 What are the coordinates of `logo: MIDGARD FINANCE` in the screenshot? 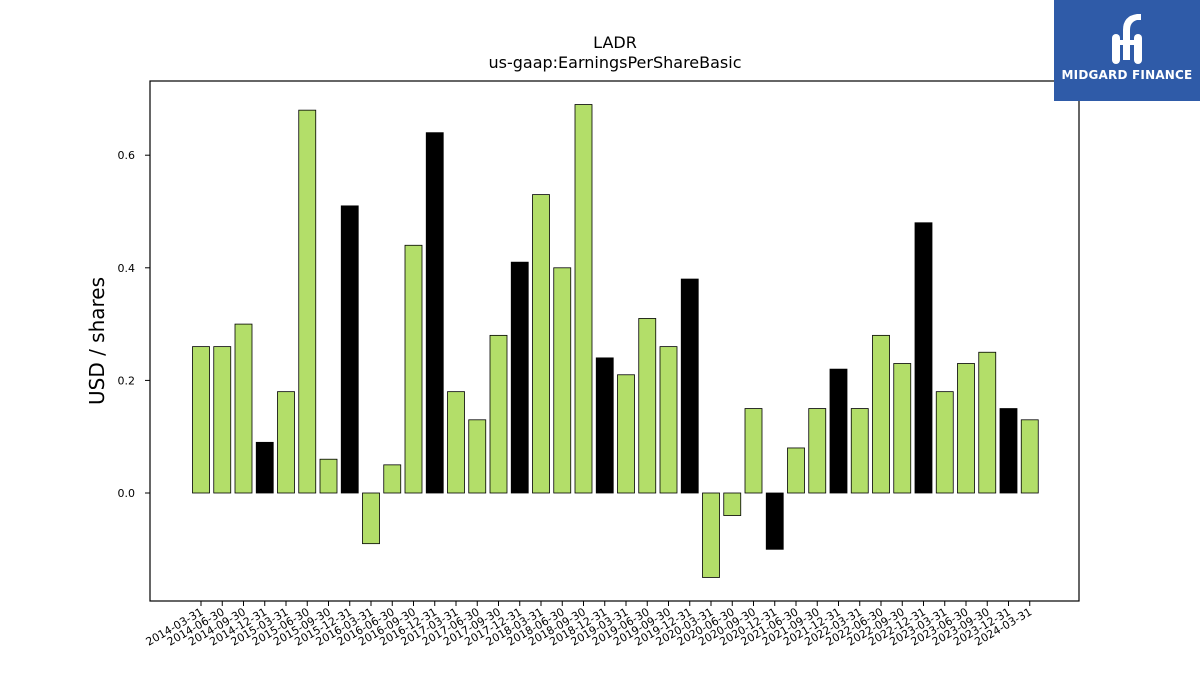 It's located at (1127, 50).